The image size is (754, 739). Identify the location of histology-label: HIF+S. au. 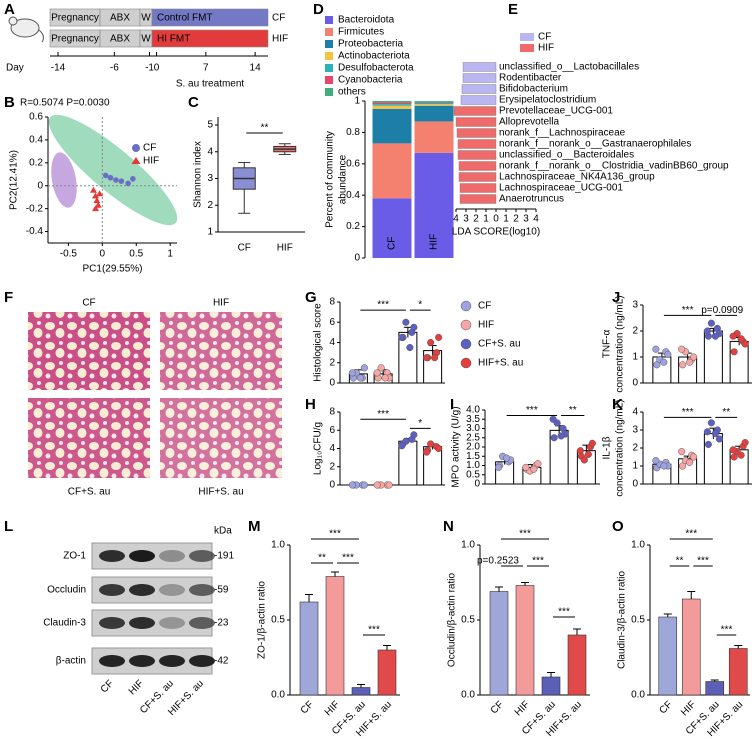
(220, 492).